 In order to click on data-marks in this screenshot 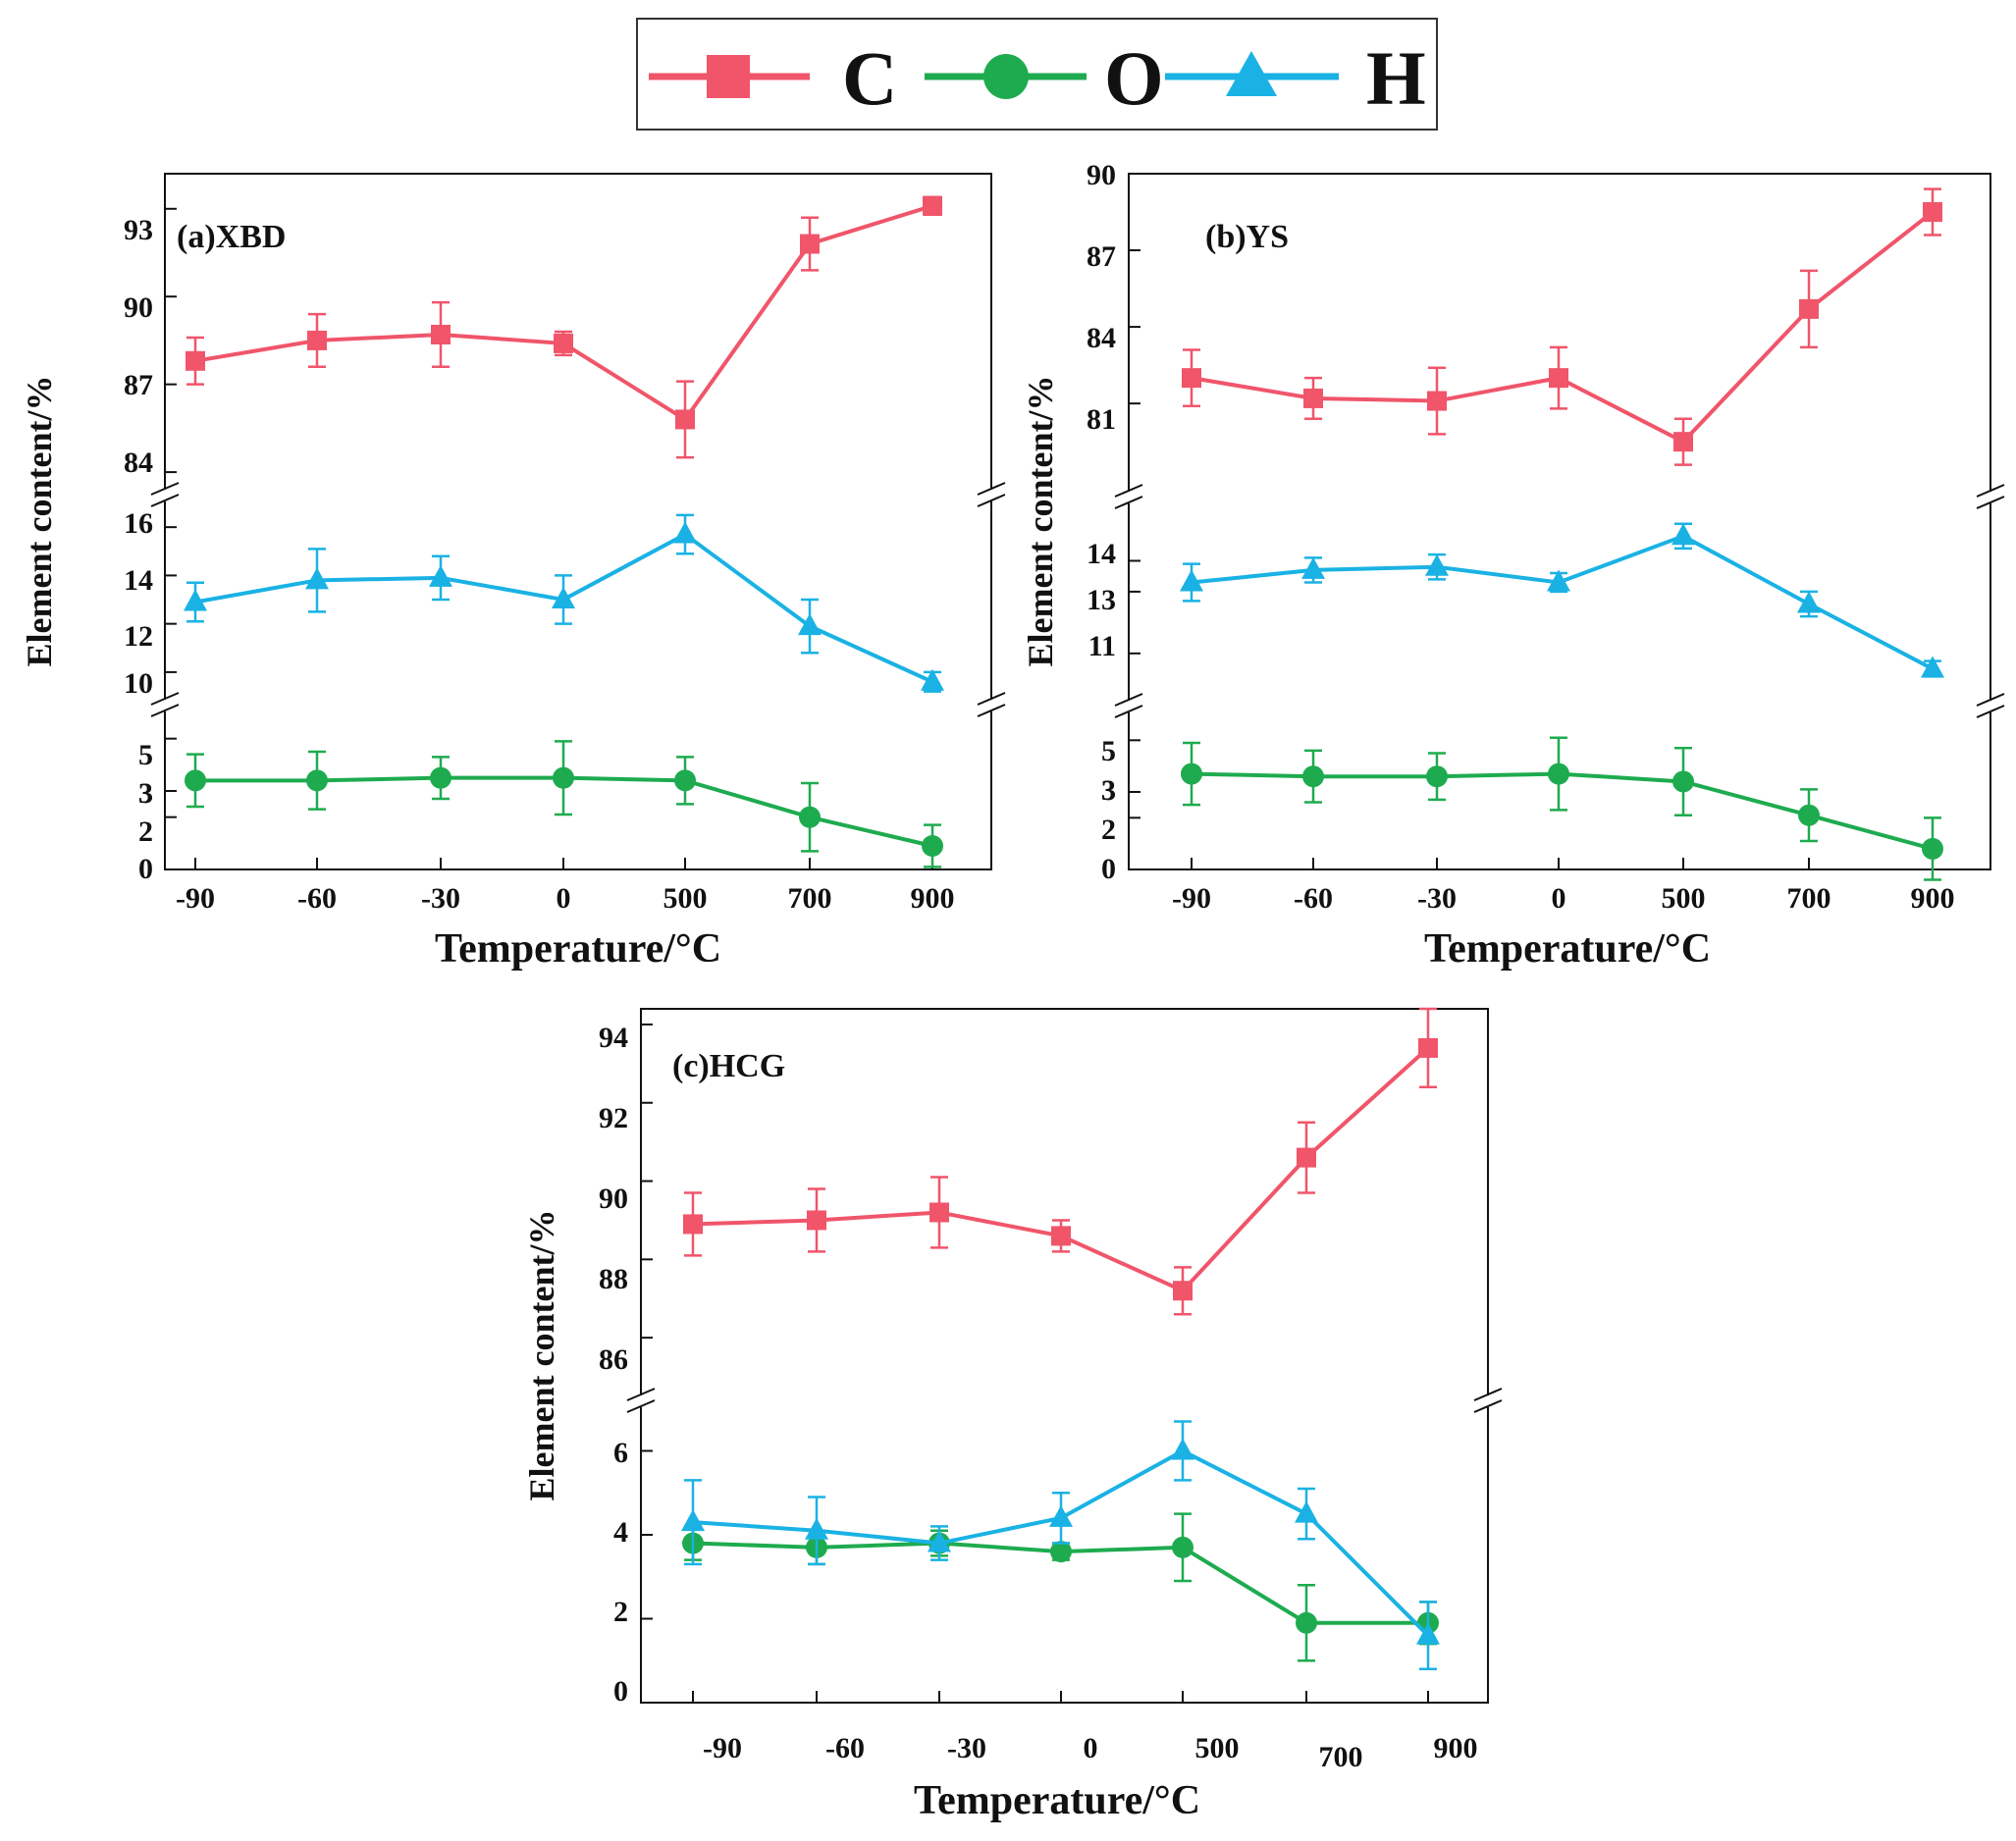, I will do `click(1562, 534)`.